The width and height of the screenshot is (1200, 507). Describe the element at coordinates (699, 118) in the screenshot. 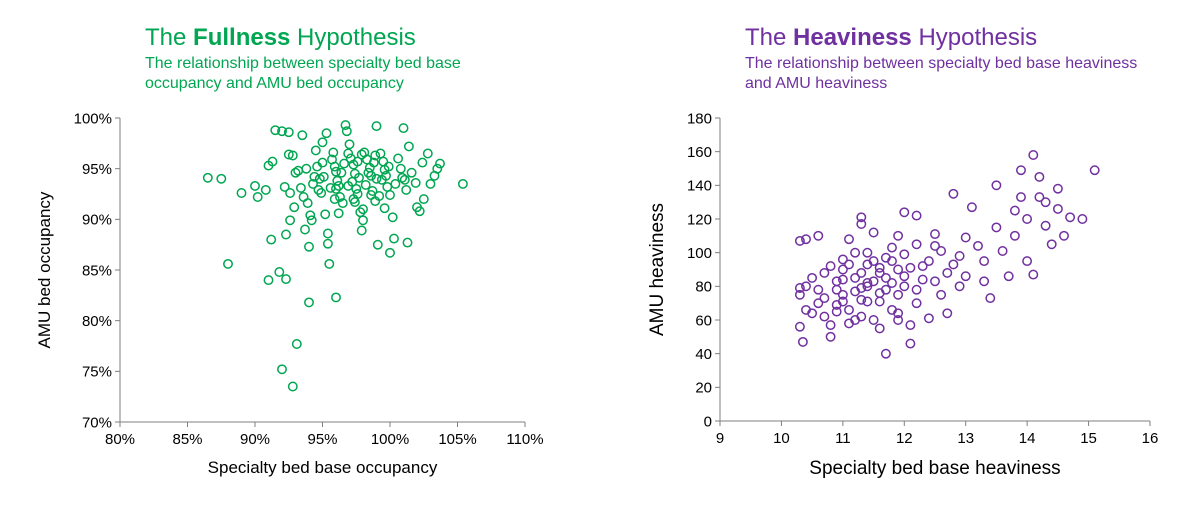

I see `y-tick-label: 180` at that location.